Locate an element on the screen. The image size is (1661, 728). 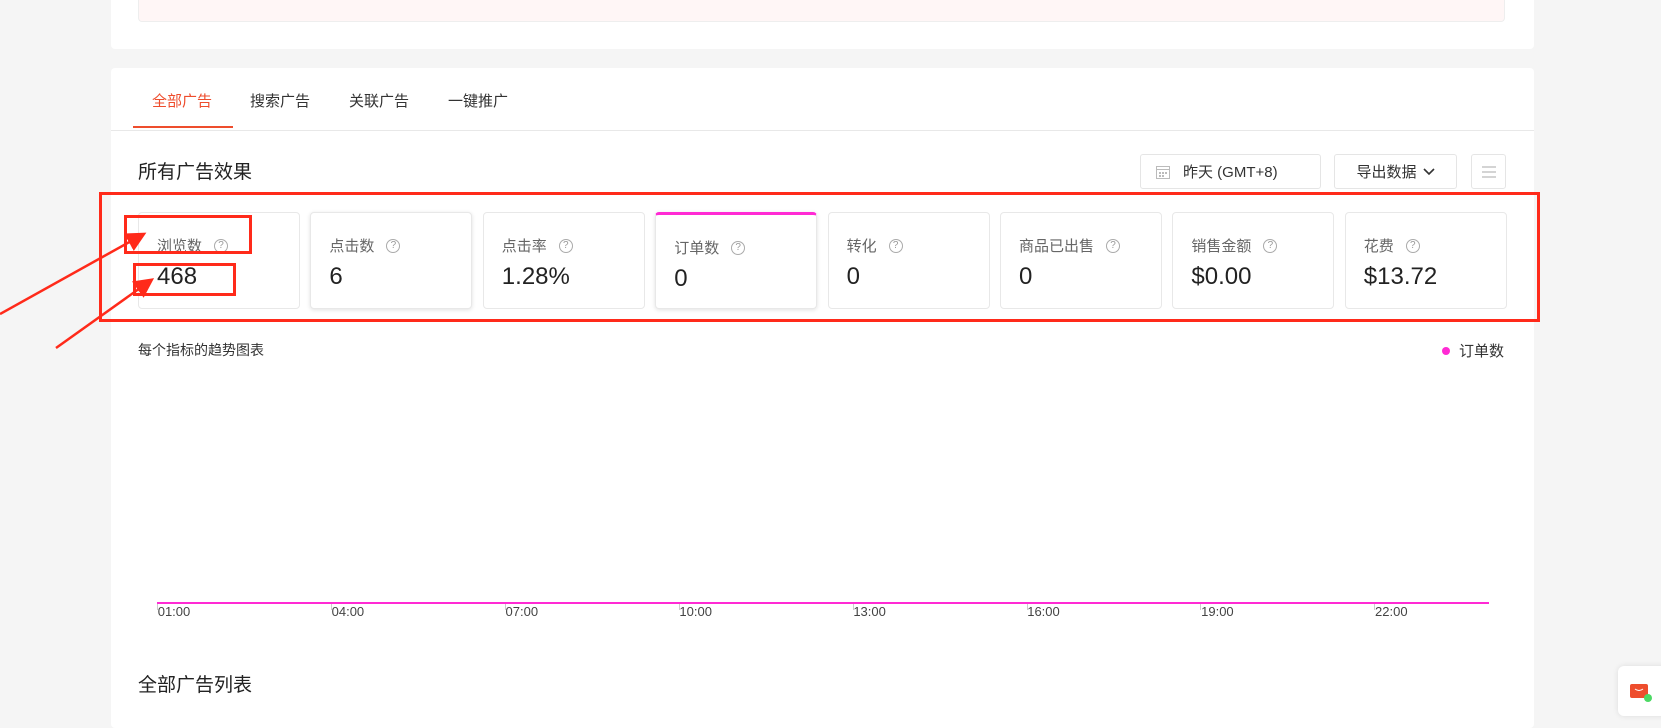
section-title: 所有广告效果 is located at coordinates (195, 172).